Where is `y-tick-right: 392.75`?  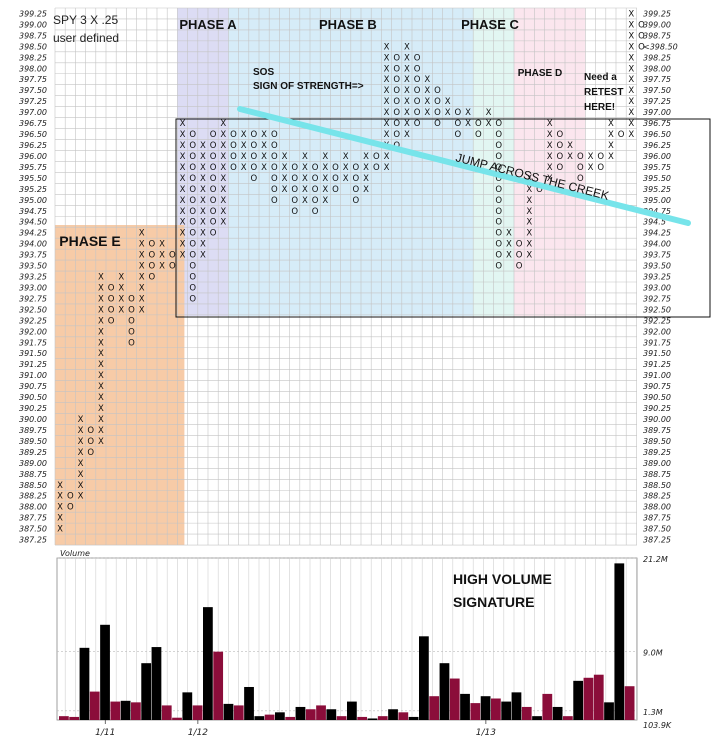 y-tick-right: 392.75 is located at coordinates (657, 298).